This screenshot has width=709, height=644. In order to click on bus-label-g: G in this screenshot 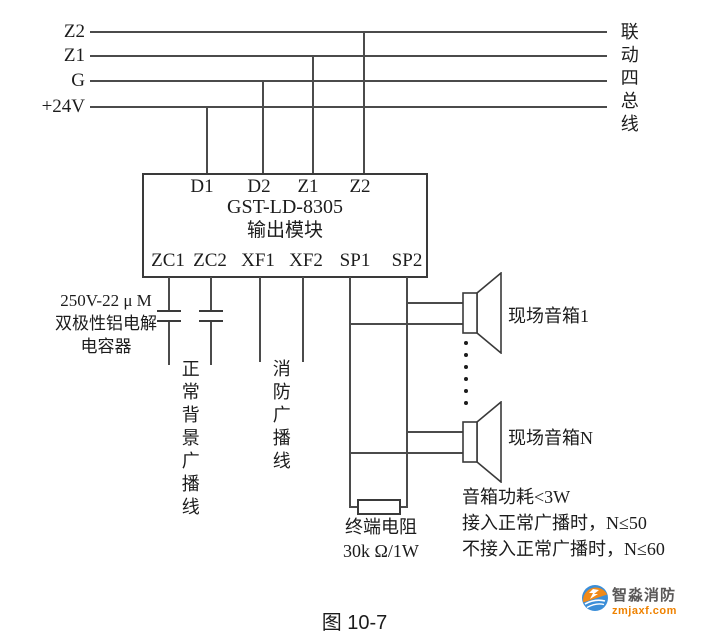, I will do `click(78, 80)`.